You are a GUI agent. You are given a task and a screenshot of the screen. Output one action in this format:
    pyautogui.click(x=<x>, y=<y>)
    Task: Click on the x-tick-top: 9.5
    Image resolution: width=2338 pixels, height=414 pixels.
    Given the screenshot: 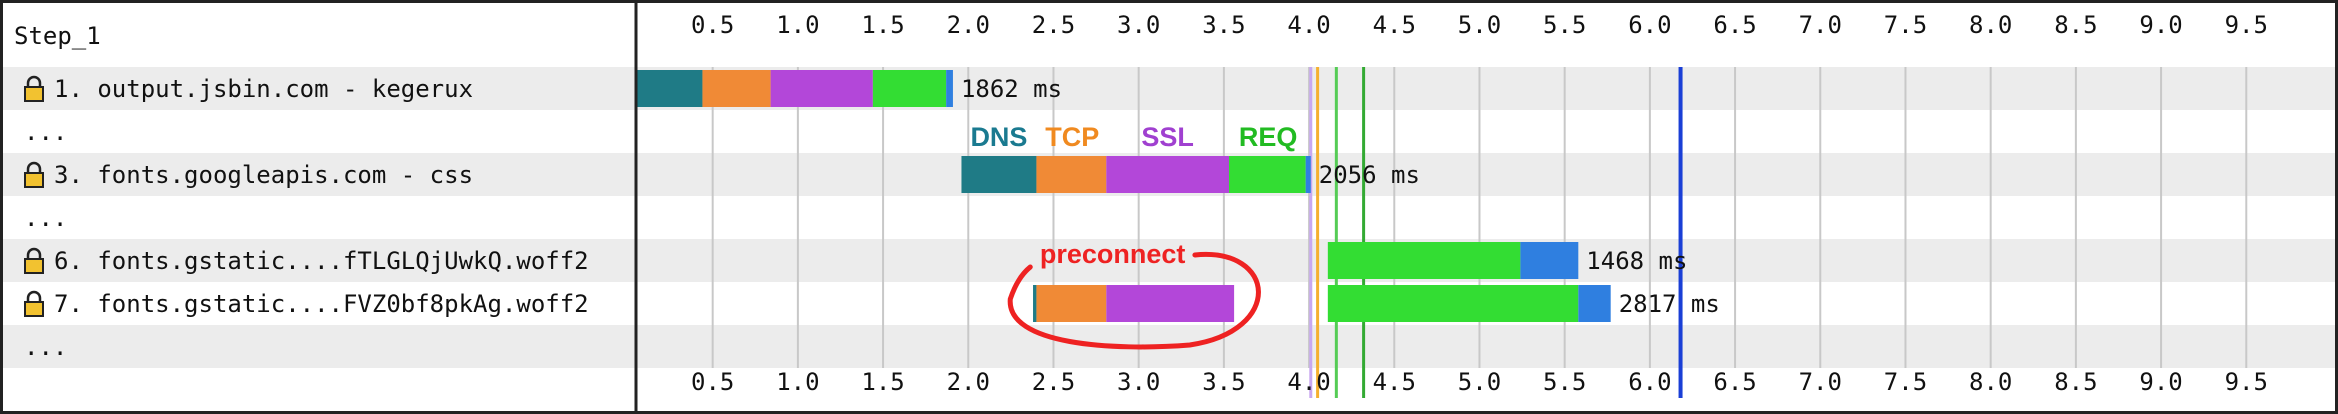 What is the action you would take?
    pyautogui.click(x=2246, y=25)
    